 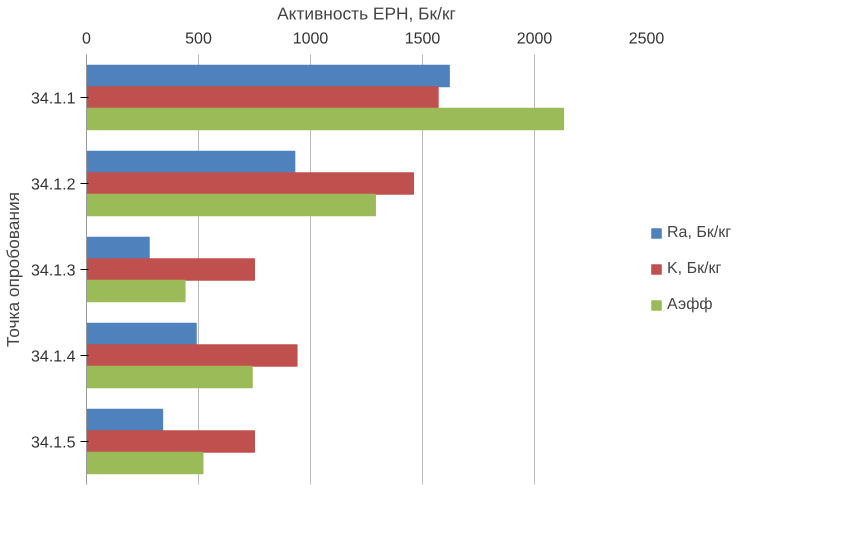 What do you see at coordinates (310, 39) in the screenshot?
I see `x-tick-label: 1000` at bounding box center [310, 39].